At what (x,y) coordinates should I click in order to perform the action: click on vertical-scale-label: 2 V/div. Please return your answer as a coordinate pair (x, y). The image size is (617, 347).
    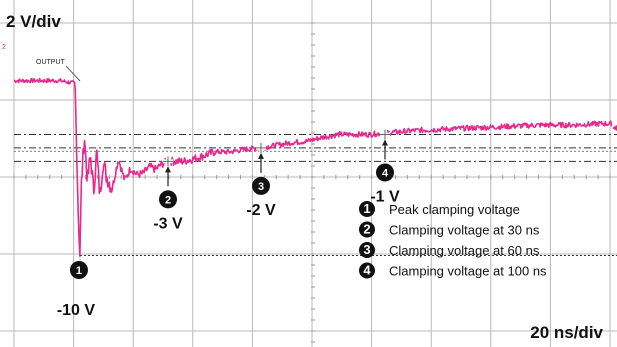
    Looking at the image, I should click on (33, 21).